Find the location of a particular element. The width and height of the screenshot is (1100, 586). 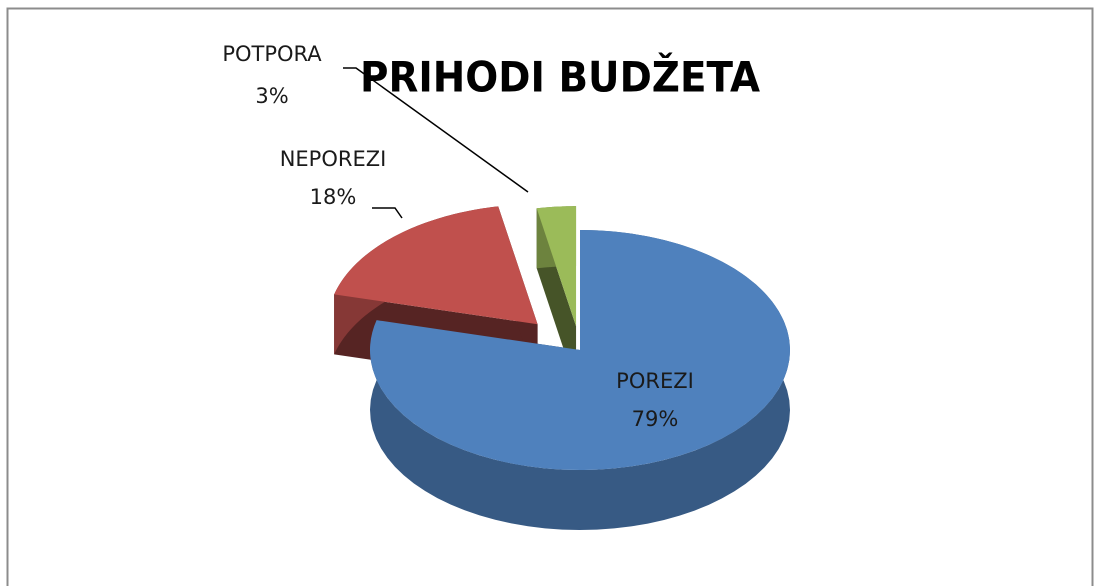

slice-label: POTPORA is located at coordinates (272, 54).